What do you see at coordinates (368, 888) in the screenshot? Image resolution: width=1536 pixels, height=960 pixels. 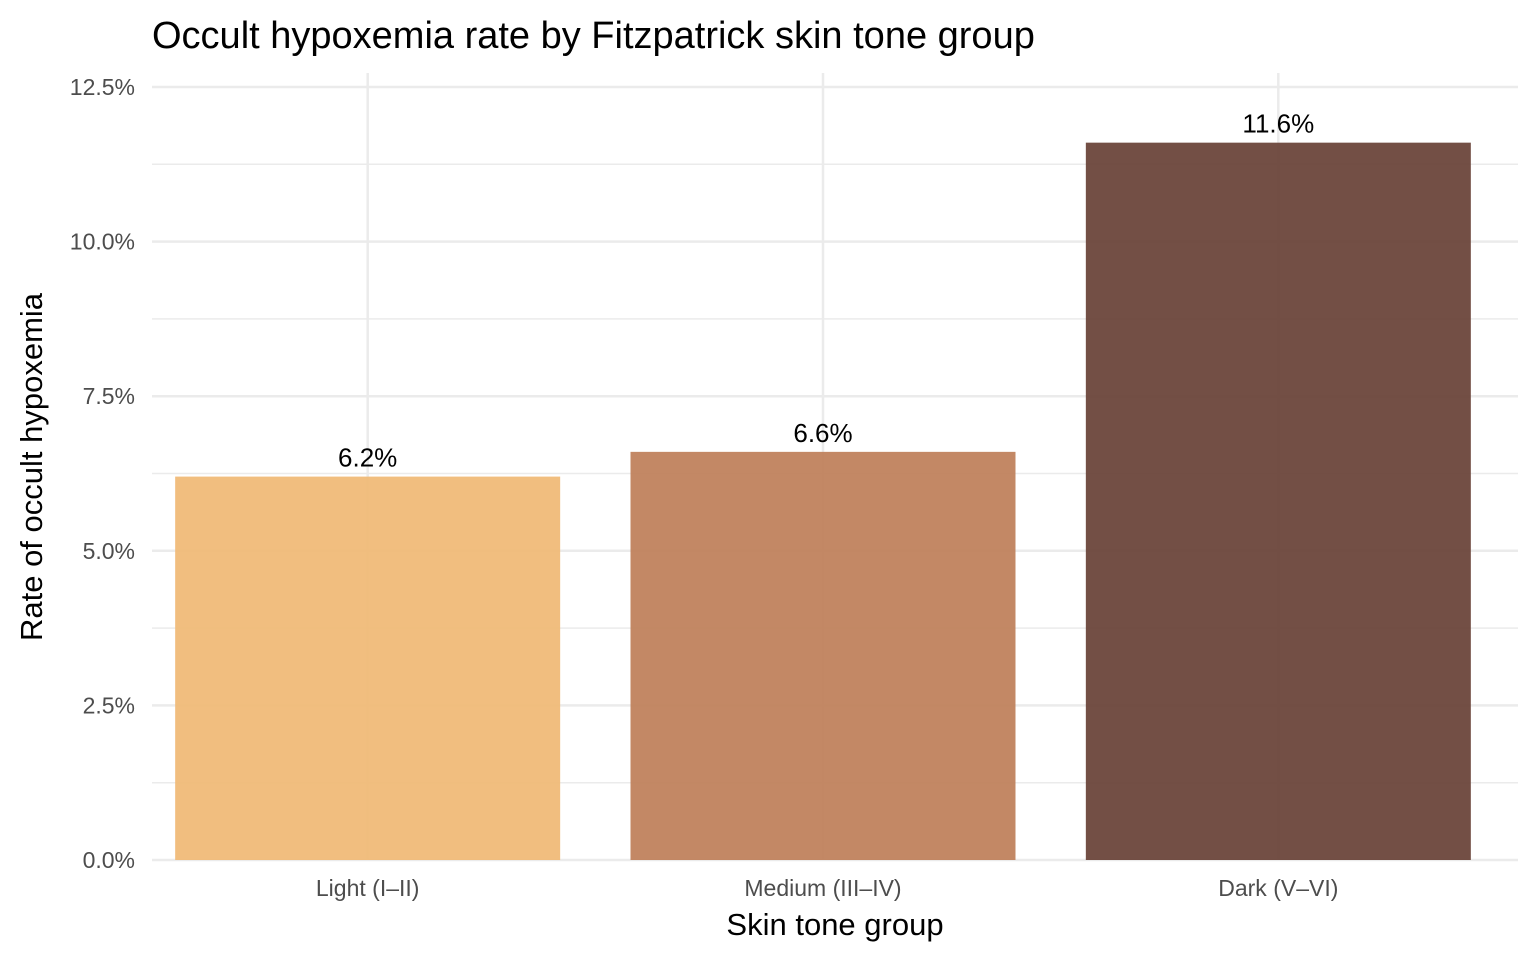 I see `x-tick-label: Light (I–II)` at bounding box center [368, 888].